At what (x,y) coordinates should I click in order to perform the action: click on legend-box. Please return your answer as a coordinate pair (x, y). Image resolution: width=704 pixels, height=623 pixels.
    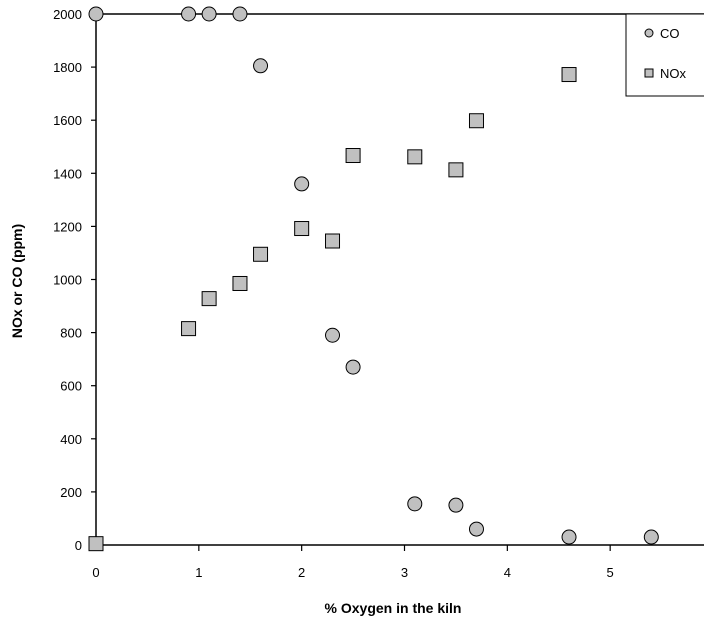
    Looking at the image, I should click on (664, 55).